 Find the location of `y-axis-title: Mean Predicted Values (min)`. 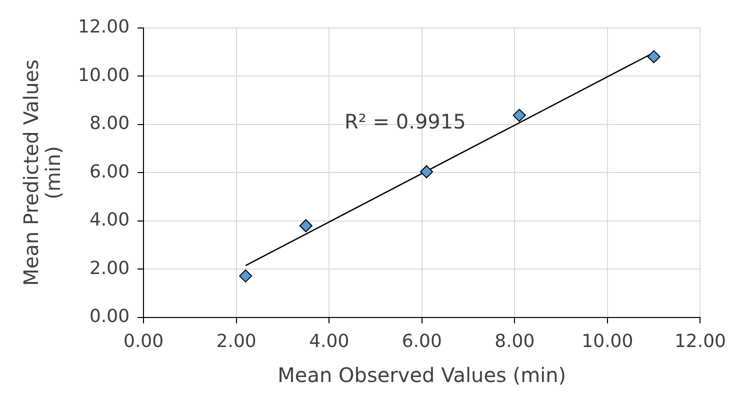

y-axis-title: Mean Predicted Values (min) is located at coordinates (42, 172).